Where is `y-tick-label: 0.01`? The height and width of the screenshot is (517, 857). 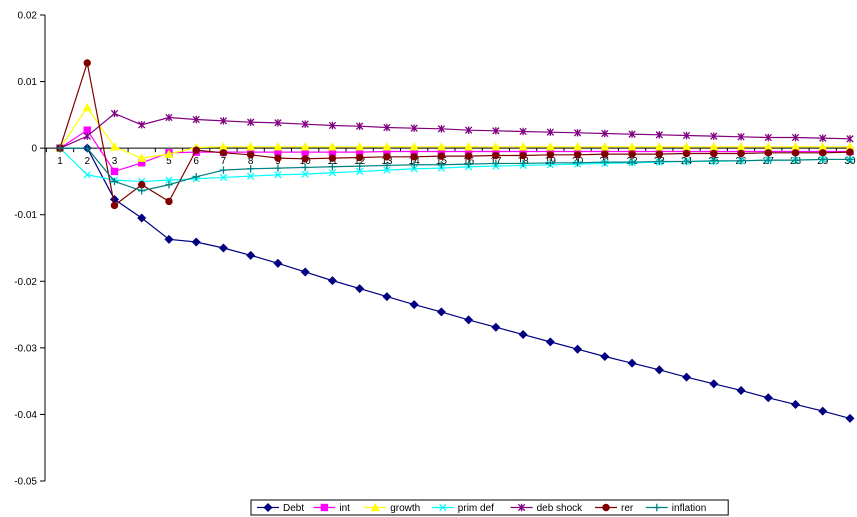 y-tick-label: 0.01 is located at coordinates (28, 82).